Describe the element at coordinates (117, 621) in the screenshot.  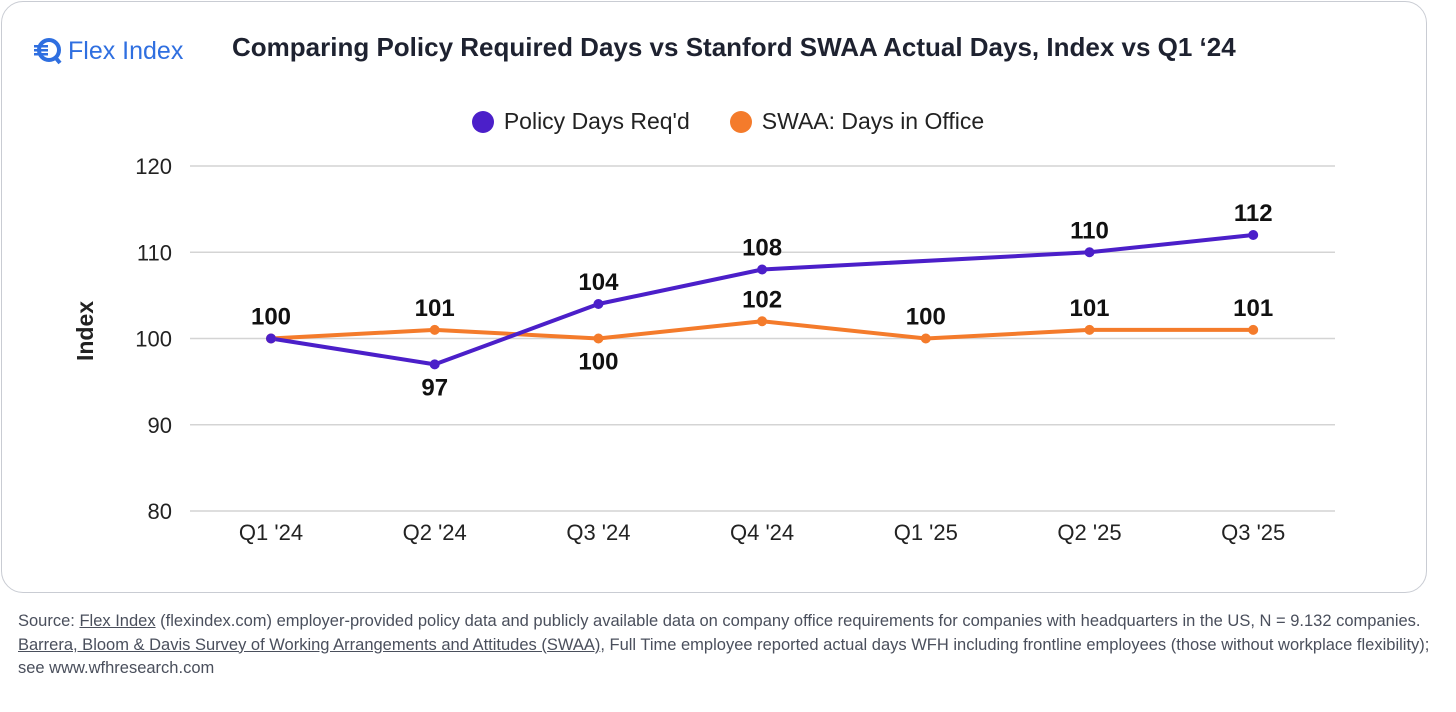
I see `flex-index-link: Flex Index` at that location.